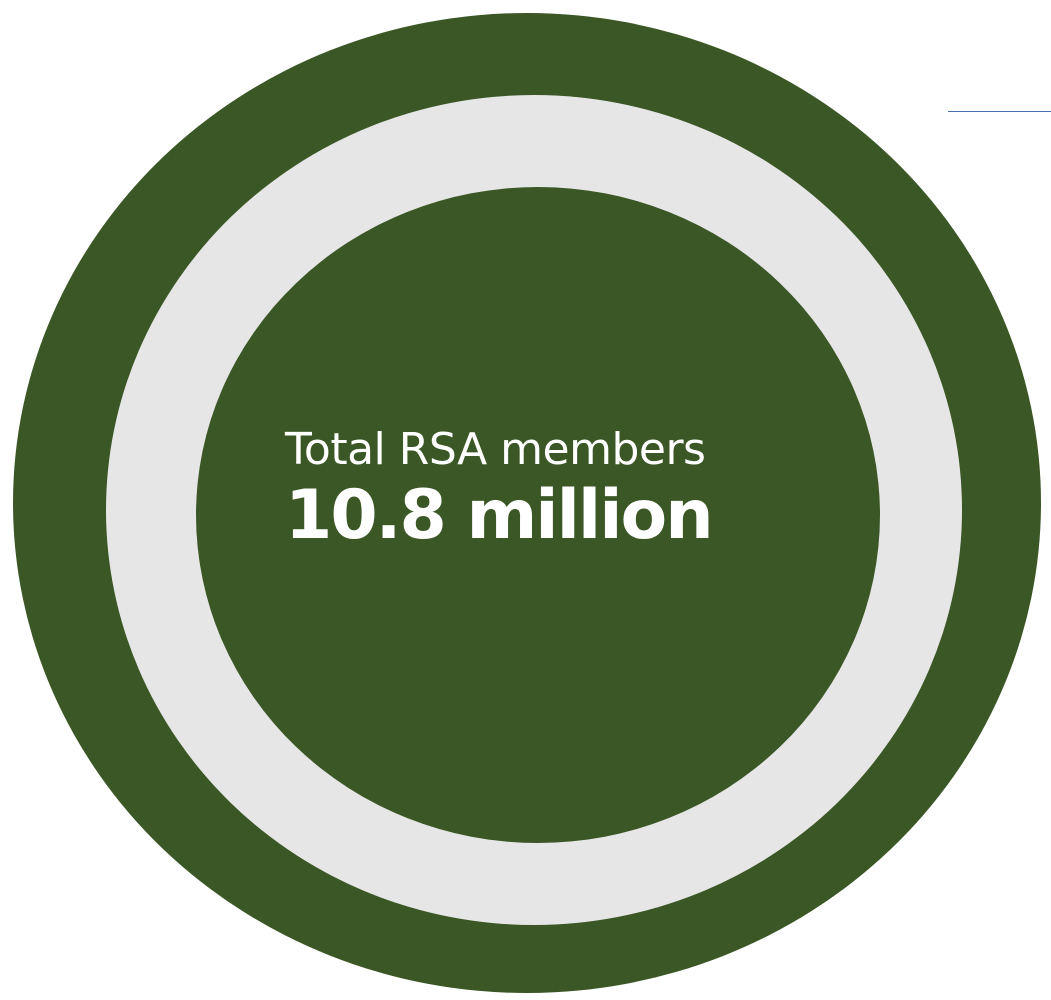 This screenshot has height=1000, width=1051. I want to click on stat-block: Total RSA members 10.8 million, so click(499, 489).